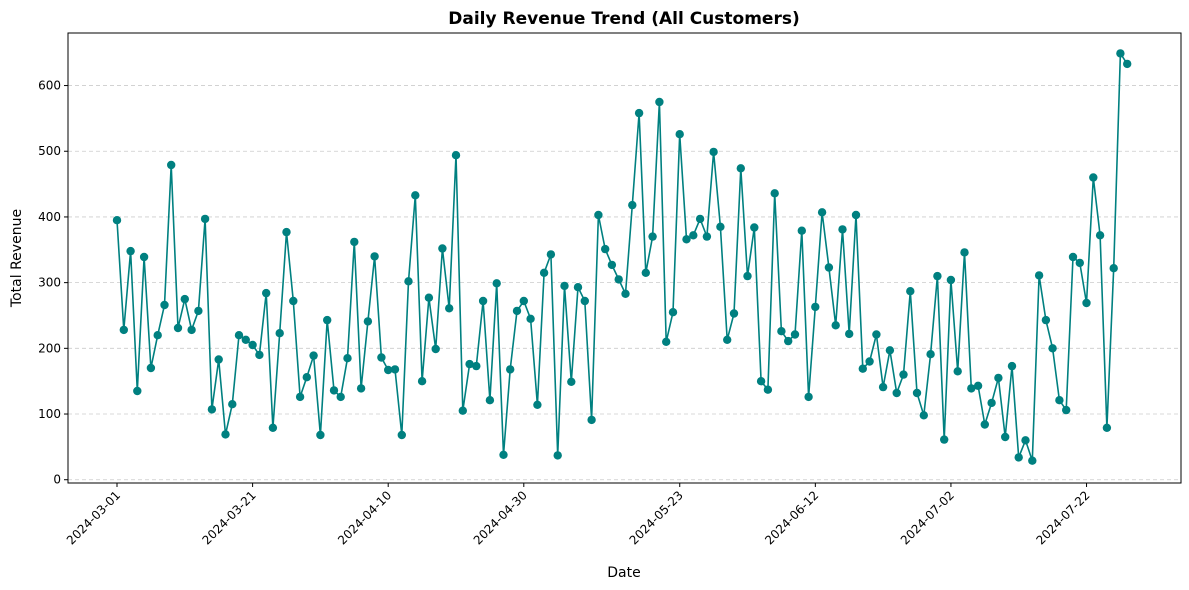 This screenshot has height=590, width=1189. What do you see at coordinates (49, 283) in the screenshot?
I see `y-tick-label: 300` at bounding box center [49, 283].